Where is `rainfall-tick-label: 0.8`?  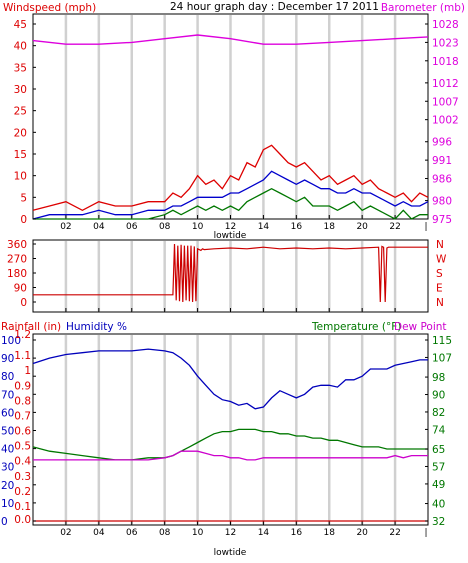
rainfall-tick-label: 0.8 is located at coordinates (22, 401).